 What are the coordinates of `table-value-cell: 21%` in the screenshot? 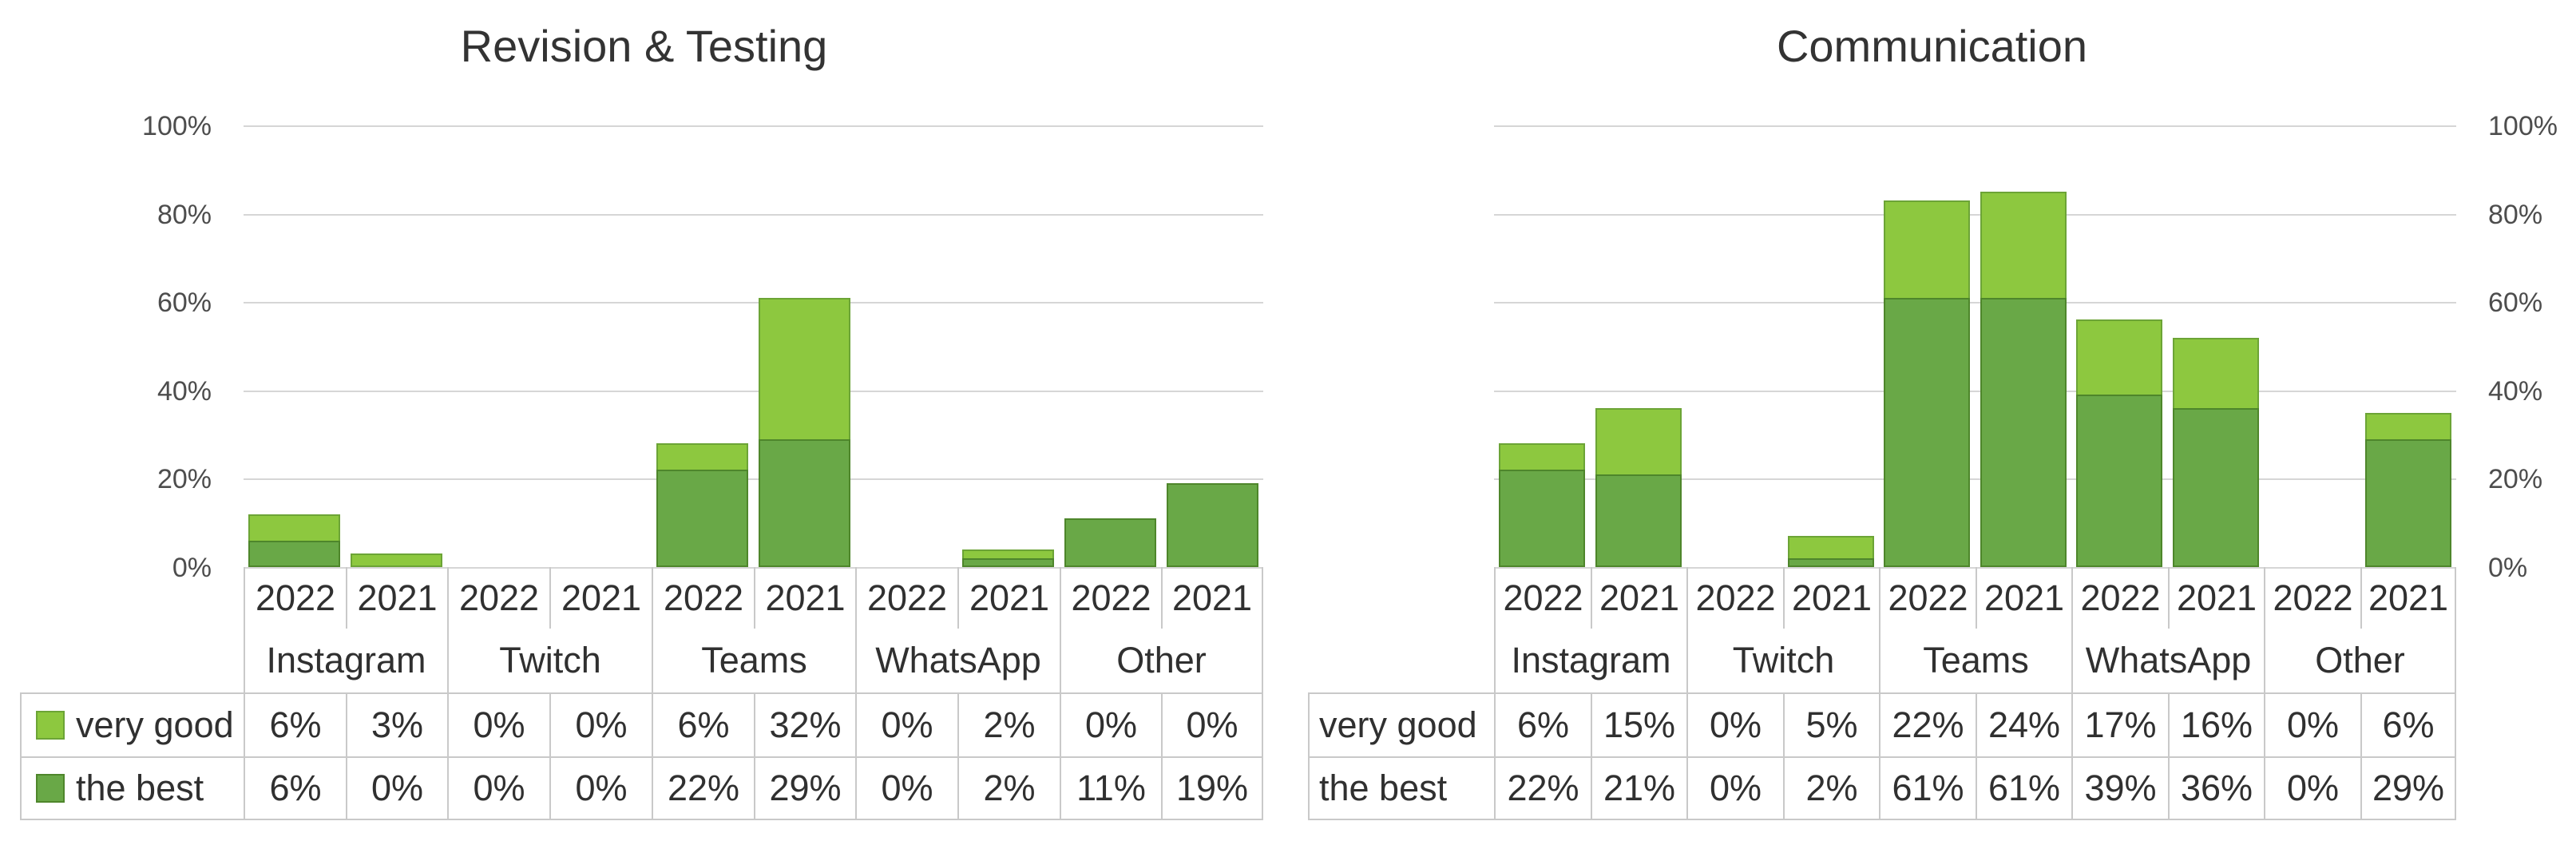 It's located at (1638, 788).